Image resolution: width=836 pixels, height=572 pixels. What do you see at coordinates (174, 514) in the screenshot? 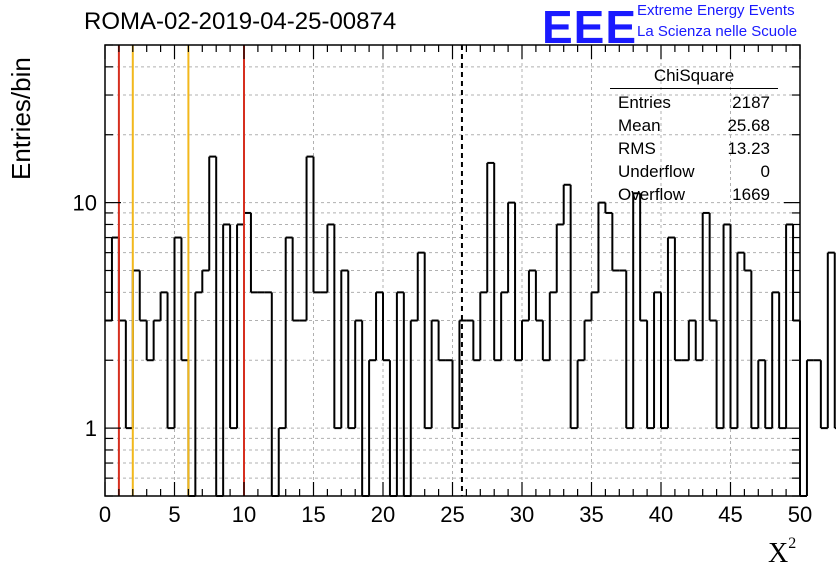
I see `x-tick-label: 5` at bounding box center [174, 514].